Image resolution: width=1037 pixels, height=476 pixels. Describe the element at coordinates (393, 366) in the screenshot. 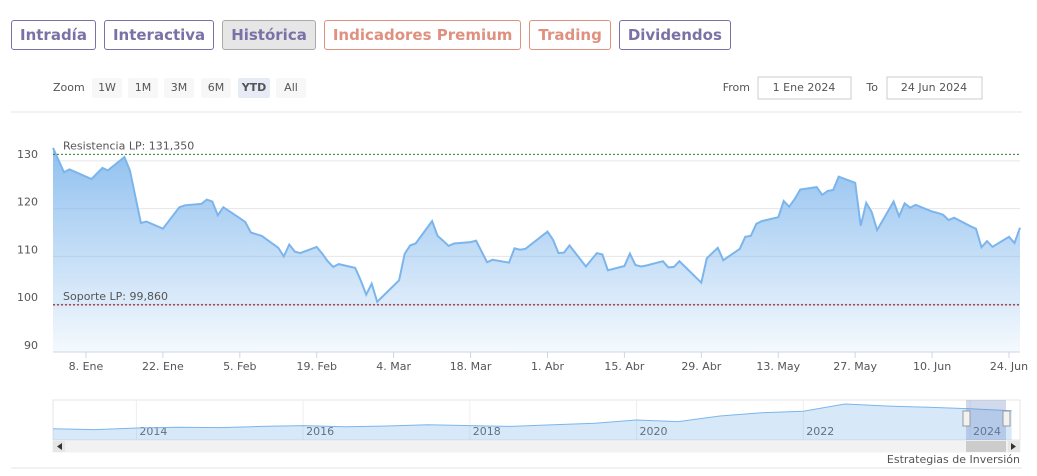

I see `x-tick-label: 4. Mar` at that location.